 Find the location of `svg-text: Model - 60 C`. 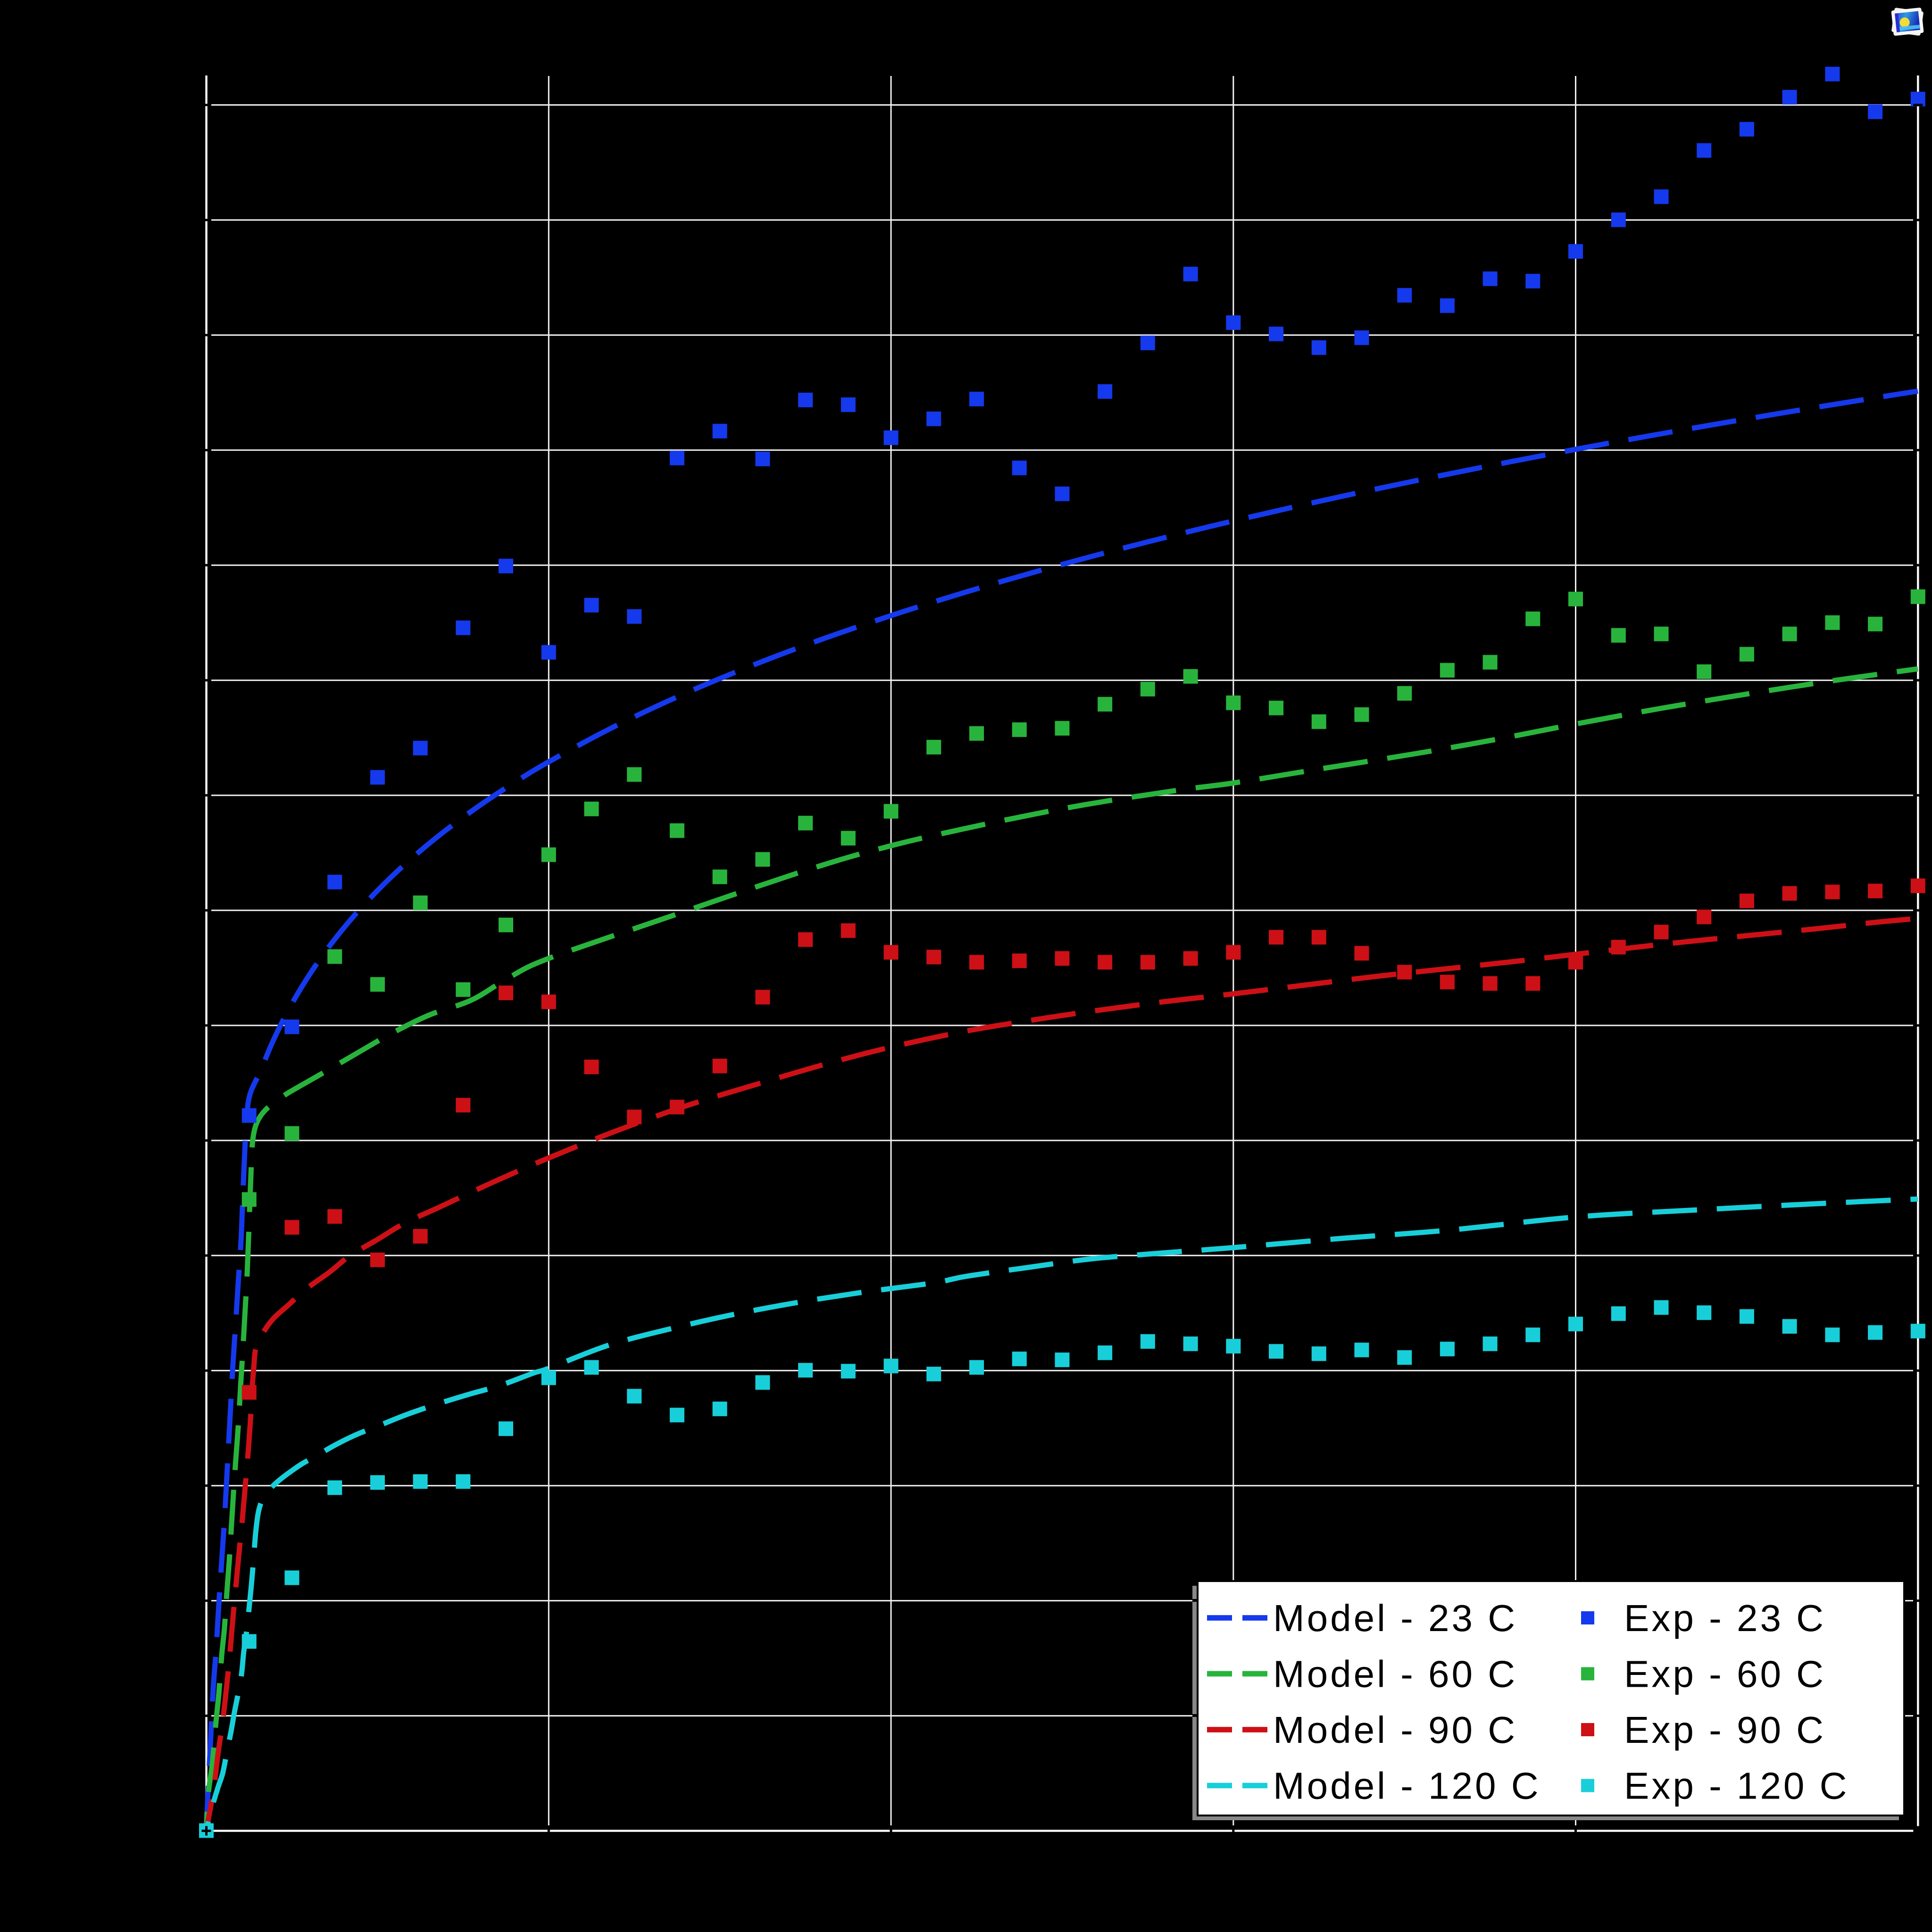

svg-text: Model - 60 C is located at coordinates (1395, 1674).